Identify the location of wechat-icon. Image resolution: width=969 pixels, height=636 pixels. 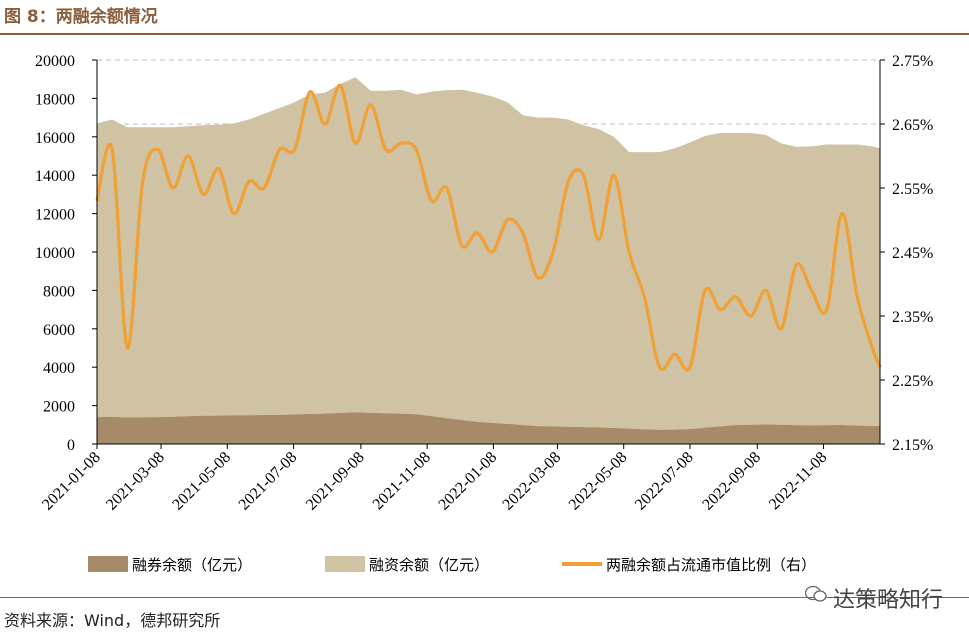
(816, 593).